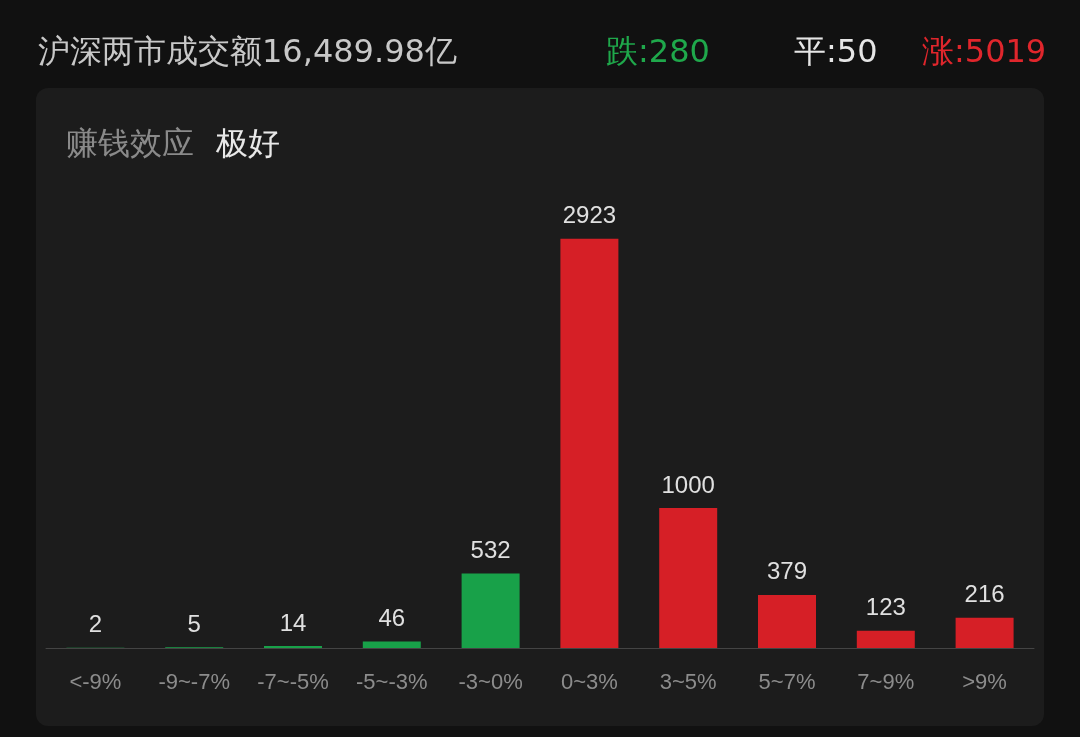 The width and height of the screenshot is (1080, 737). What do you see at coordinates (787, 681) in the screenshot?
I see `x-tick-label: 5~7%` at bounding box center [787, 681].